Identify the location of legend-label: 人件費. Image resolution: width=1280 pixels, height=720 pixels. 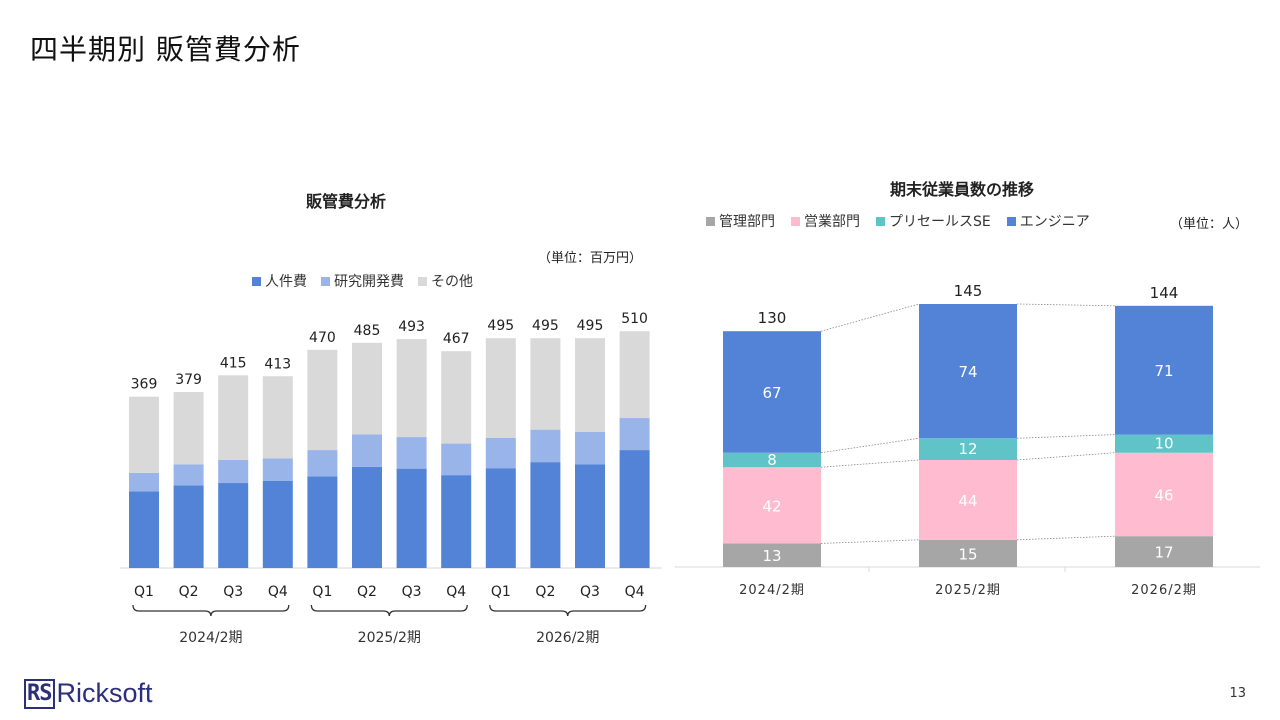
(286, 282).